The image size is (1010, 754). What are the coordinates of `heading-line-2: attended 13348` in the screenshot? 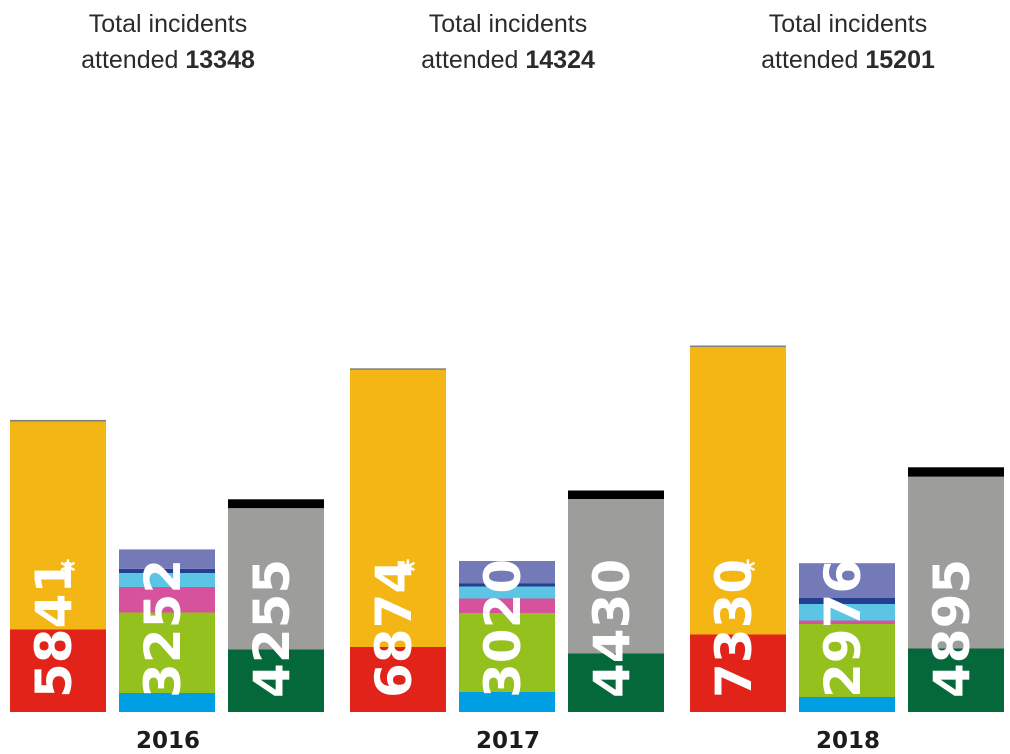 It's located at (168, 60).